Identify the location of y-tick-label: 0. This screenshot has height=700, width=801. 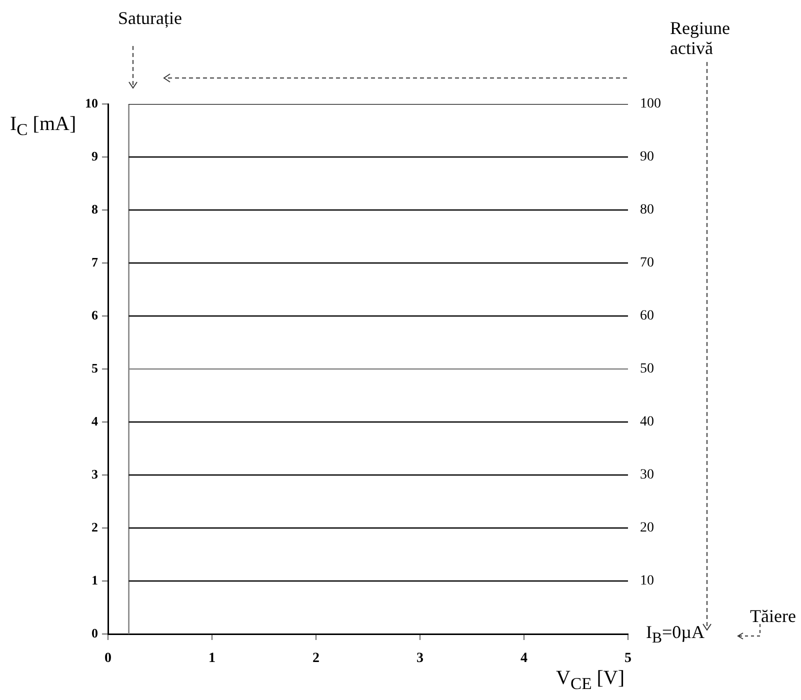
(95, 632).